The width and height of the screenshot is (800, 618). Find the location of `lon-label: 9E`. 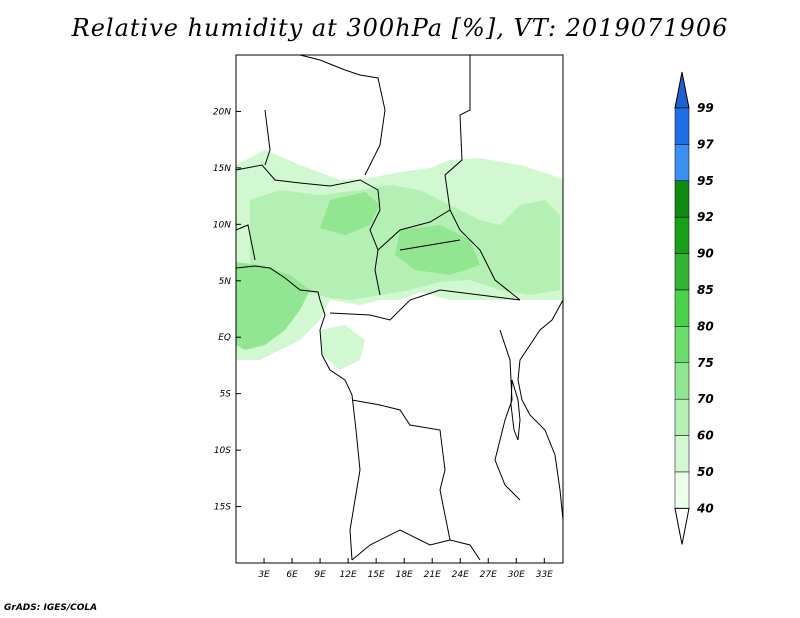

lon-label: 9E is located at coordinates (320, 575).